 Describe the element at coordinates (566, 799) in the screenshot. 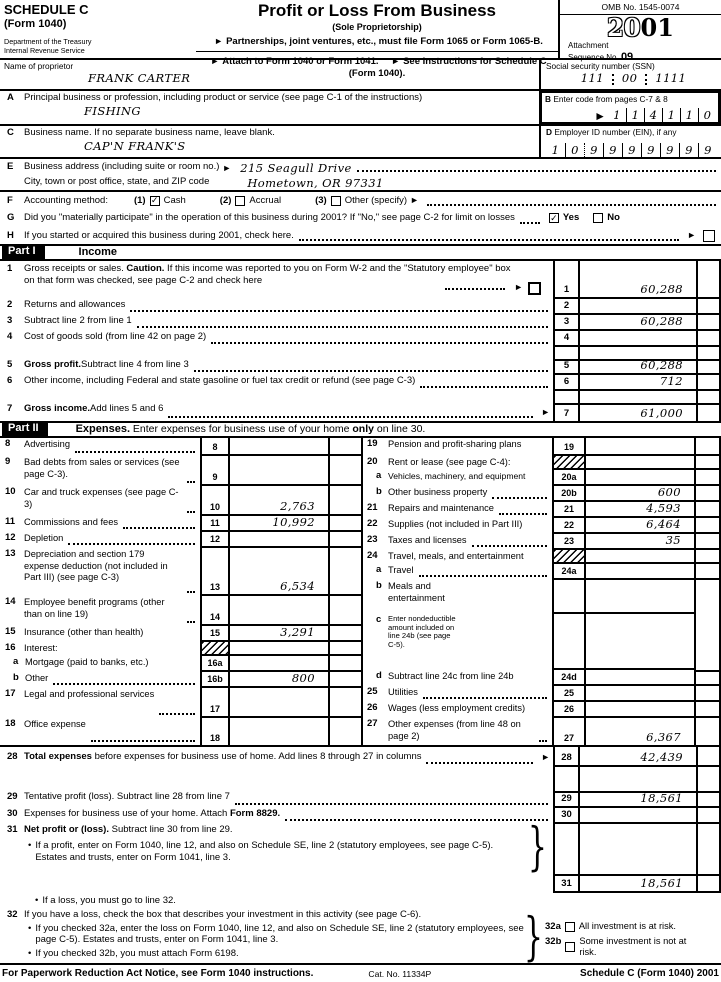

I see `line-29-box-number: 29` at that location.